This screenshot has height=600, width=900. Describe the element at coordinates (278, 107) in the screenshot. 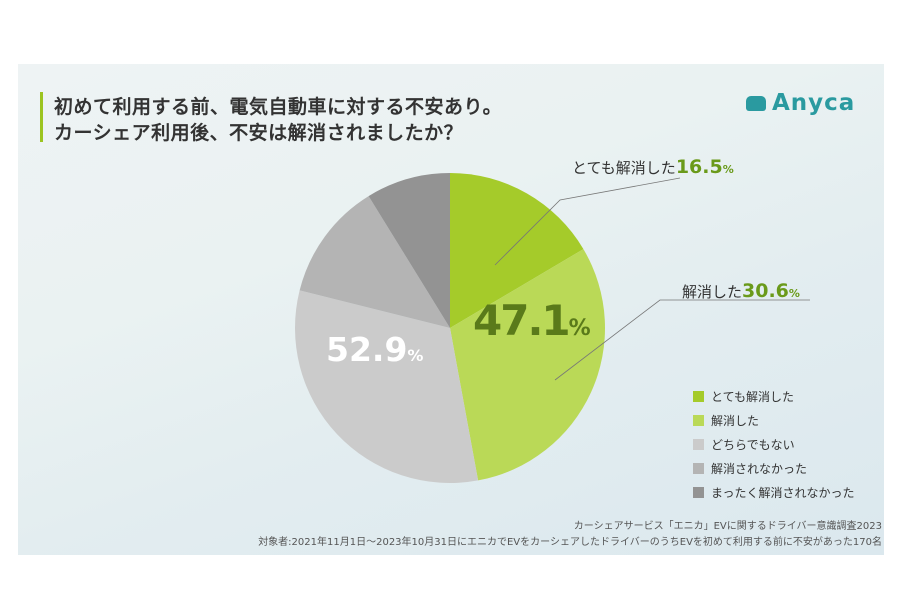

I see `title-line-1: 初めて利用する前、電気自動車に対する不安あり。` at that location.